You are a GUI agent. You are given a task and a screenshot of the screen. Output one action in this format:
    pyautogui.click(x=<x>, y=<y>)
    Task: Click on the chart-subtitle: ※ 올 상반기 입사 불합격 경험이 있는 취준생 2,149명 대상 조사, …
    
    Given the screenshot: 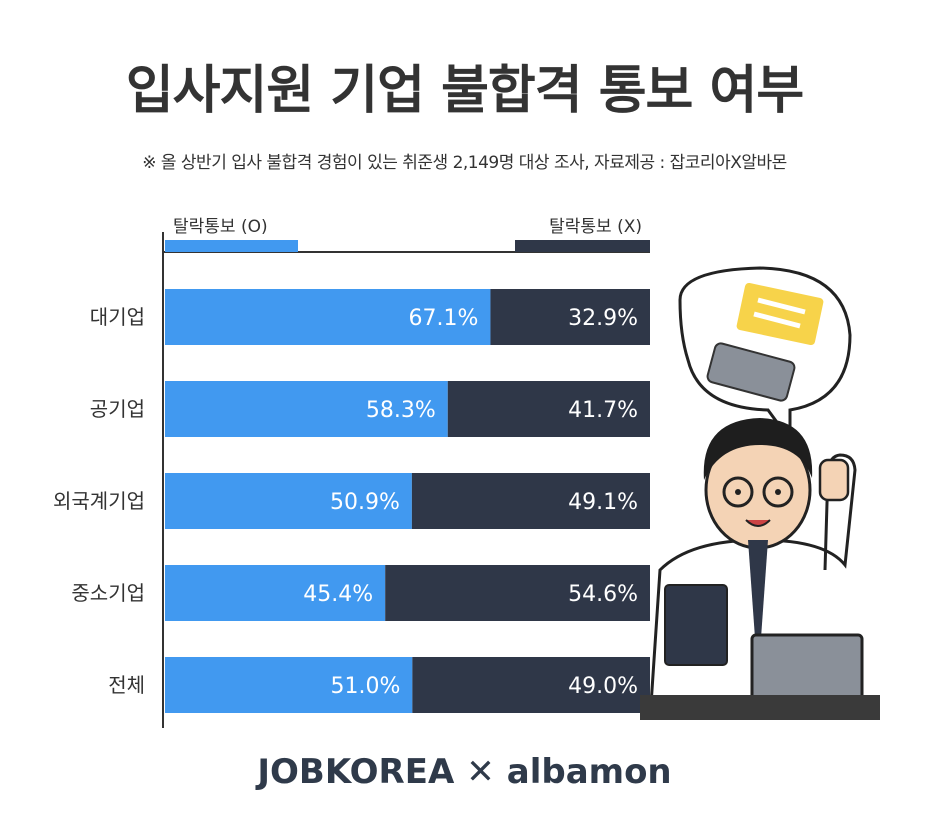 What is the action you would take?
    pyautogui.click(x=464, y=163)
    